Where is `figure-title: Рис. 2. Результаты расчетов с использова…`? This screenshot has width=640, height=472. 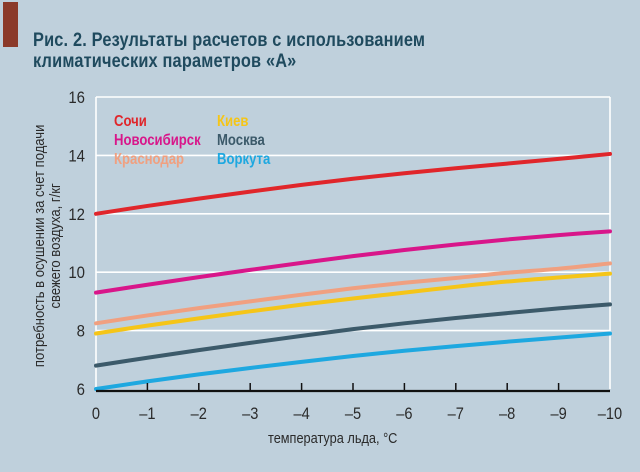 figure-title: Рис. 2. Результаты расчетов с использова… is located at coordinates (229, 51).